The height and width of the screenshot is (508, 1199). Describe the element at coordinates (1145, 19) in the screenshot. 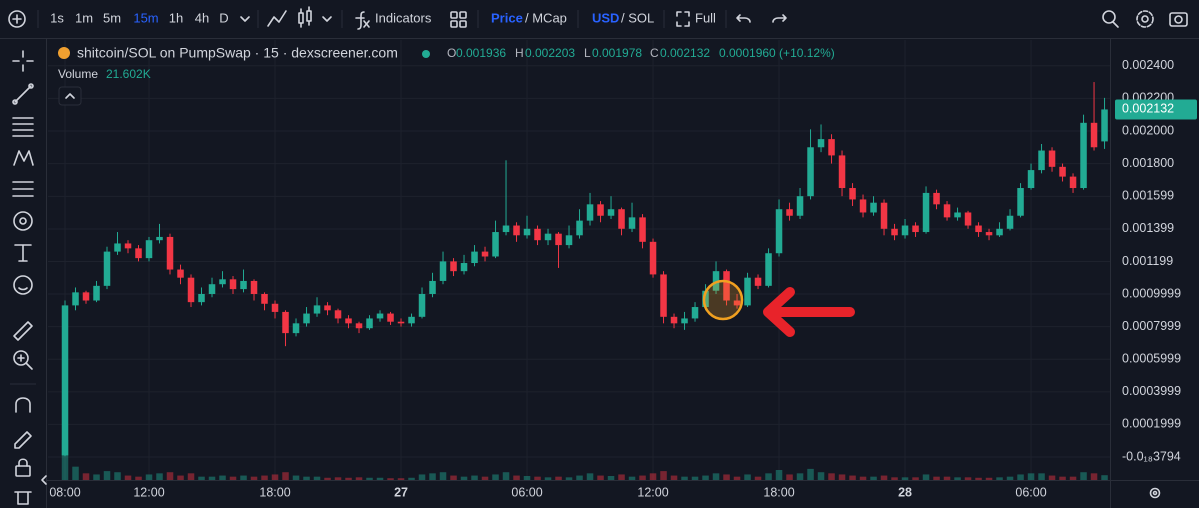

I see `settings-button` at that location.